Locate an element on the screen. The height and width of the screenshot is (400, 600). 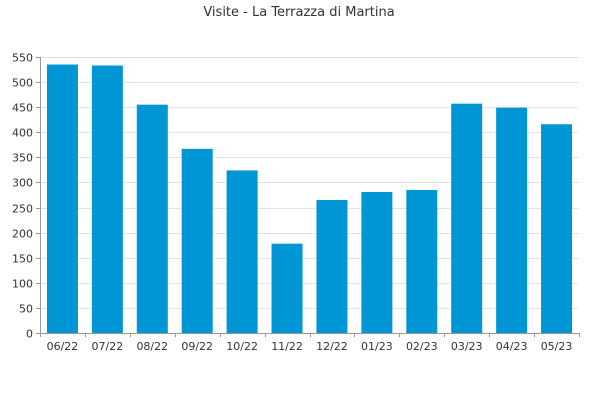
y-tick-label: 550 is located at coordinates (22, 58).